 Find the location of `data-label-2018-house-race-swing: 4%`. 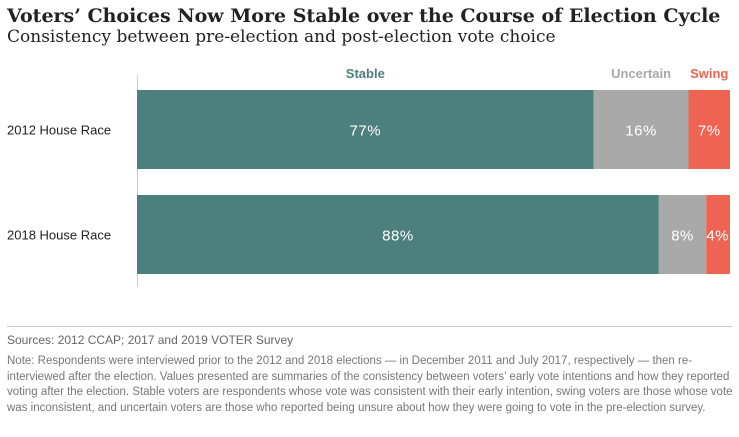

data-label-2018-house-race-swing: 4% is located at coordinates (717, 236).